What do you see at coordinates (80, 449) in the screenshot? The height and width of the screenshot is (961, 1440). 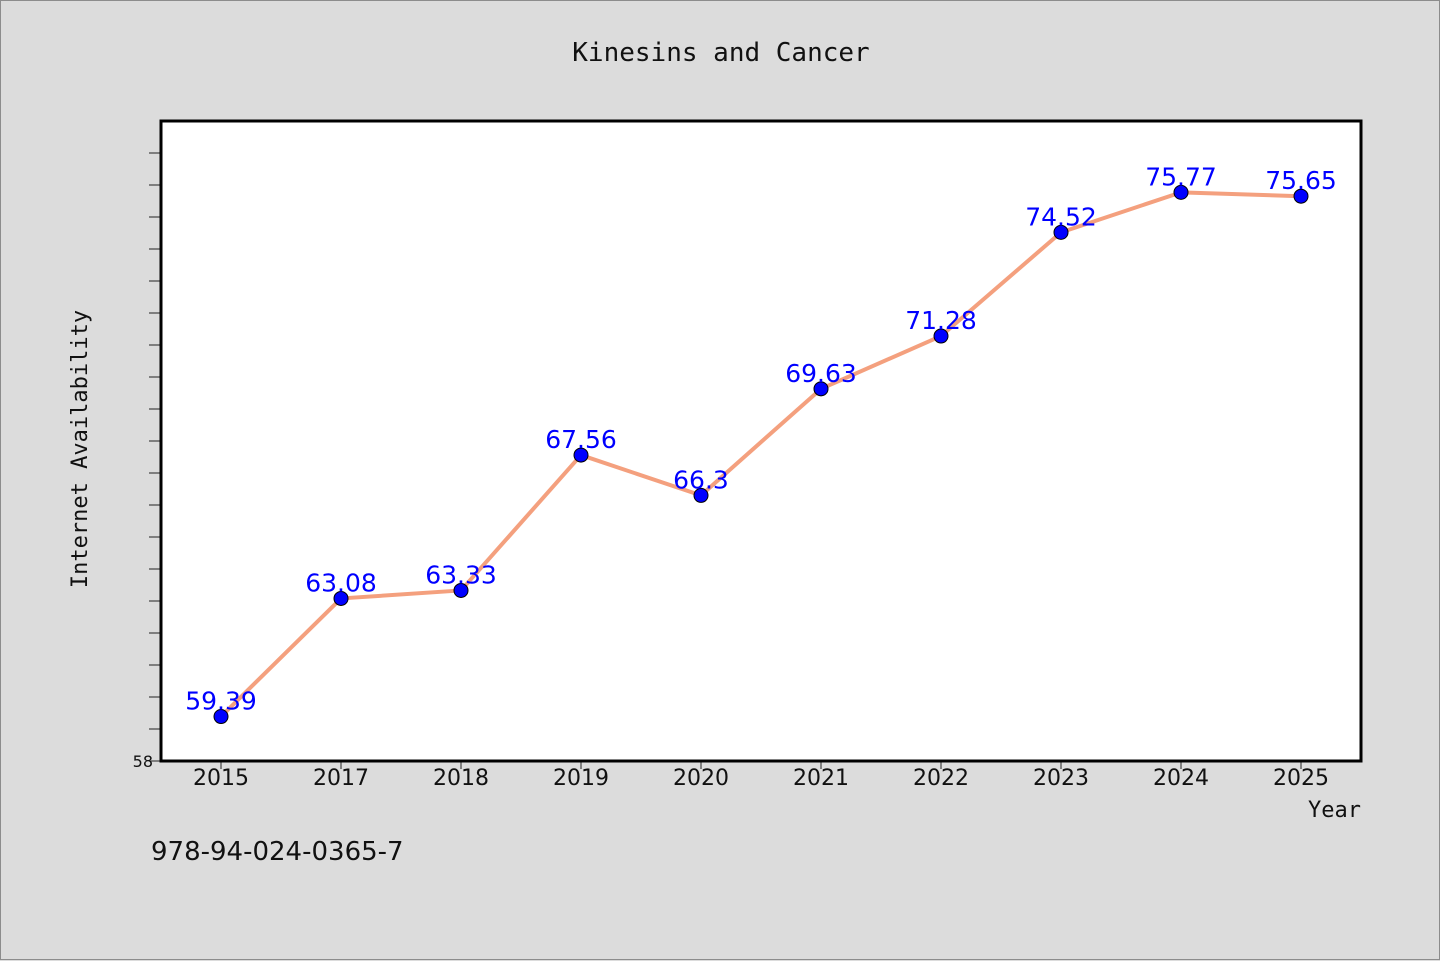 I see `y-axis-label: Internet Availability` at bounding box center [80, 449].